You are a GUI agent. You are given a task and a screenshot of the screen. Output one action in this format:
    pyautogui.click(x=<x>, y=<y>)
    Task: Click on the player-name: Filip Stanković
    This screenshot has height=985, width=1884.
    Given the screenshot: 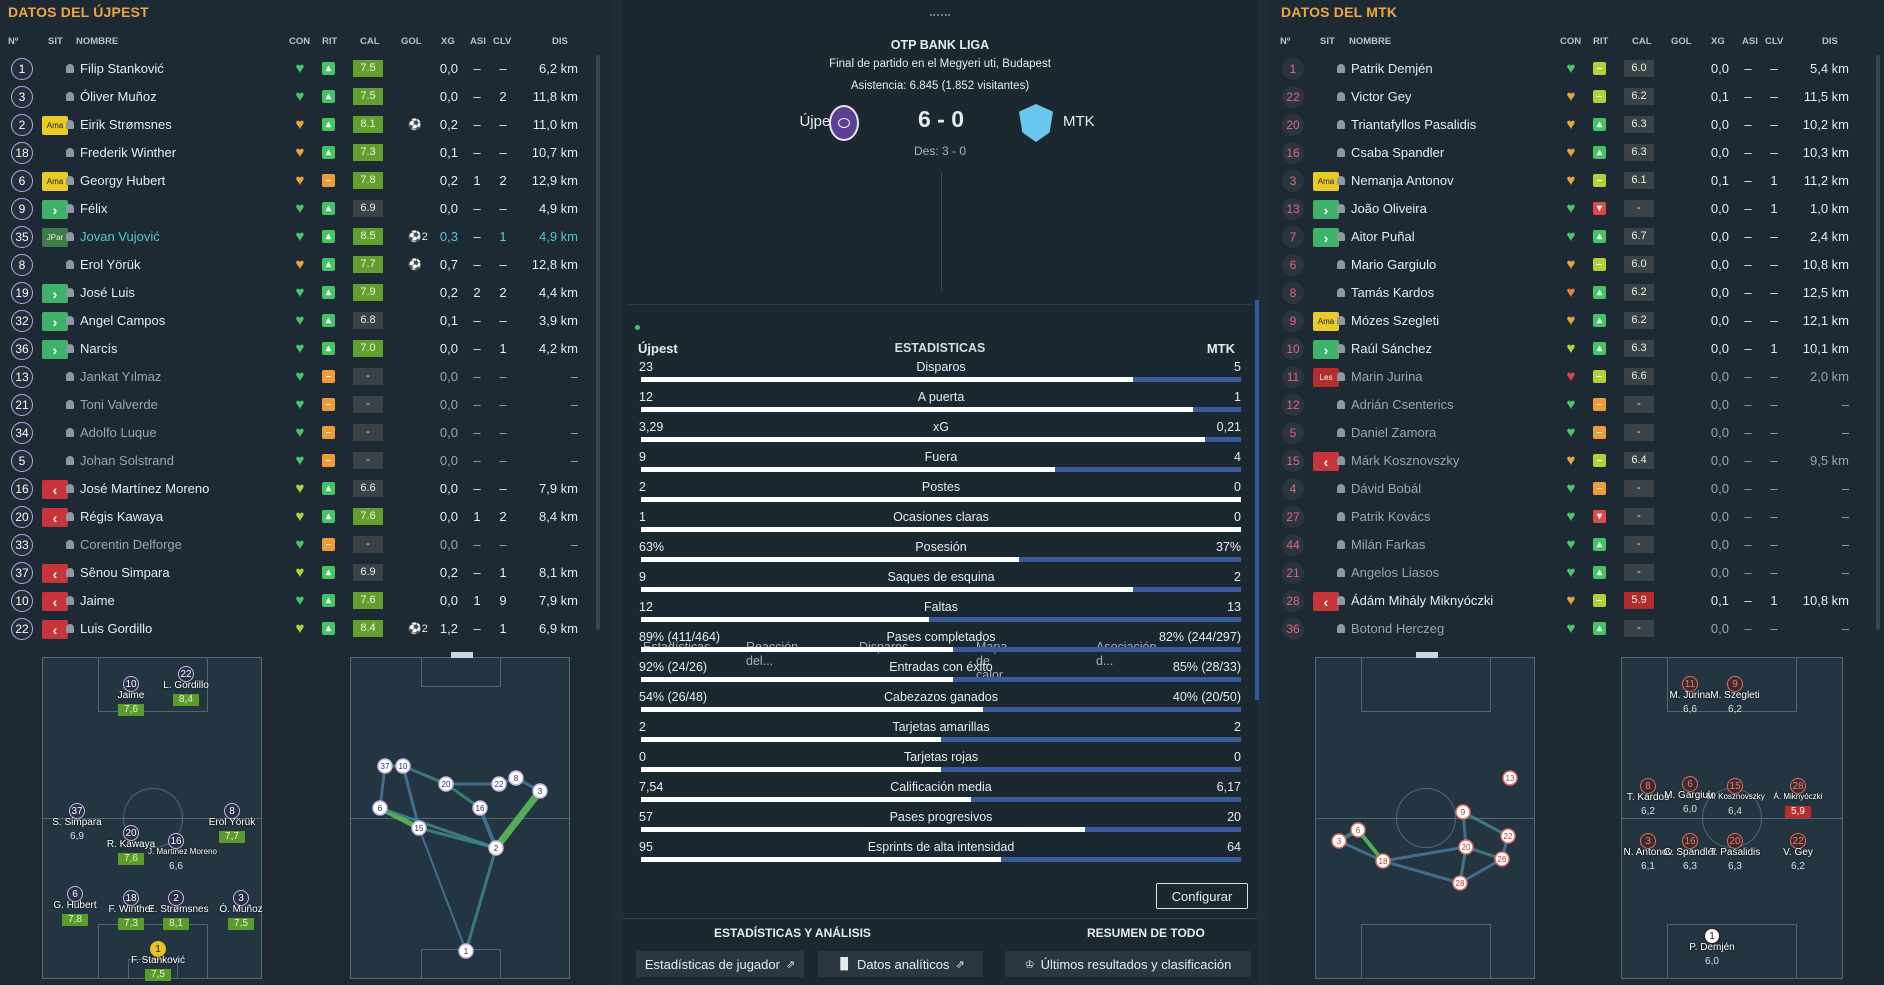 What is the action you would take?
    pyautogui.click(x=122, y=68)
    